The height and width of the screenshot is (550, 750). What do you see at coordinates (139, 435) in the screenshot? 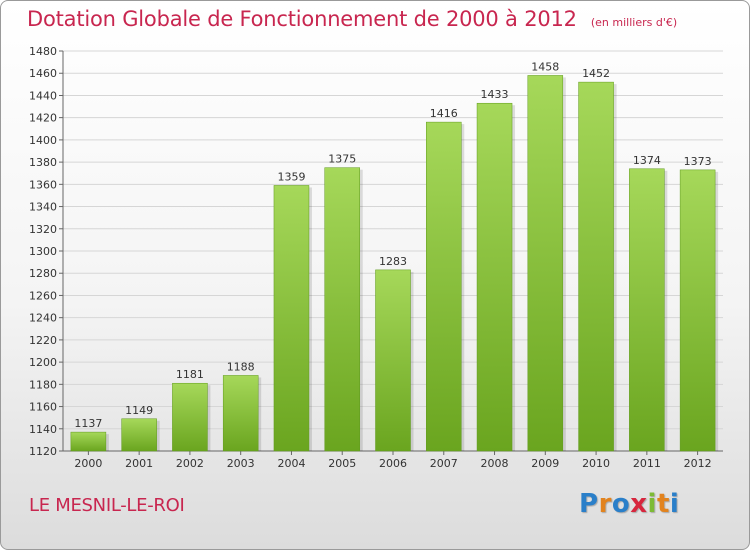
I see `bar-2001` at bounding box center [139, 435].